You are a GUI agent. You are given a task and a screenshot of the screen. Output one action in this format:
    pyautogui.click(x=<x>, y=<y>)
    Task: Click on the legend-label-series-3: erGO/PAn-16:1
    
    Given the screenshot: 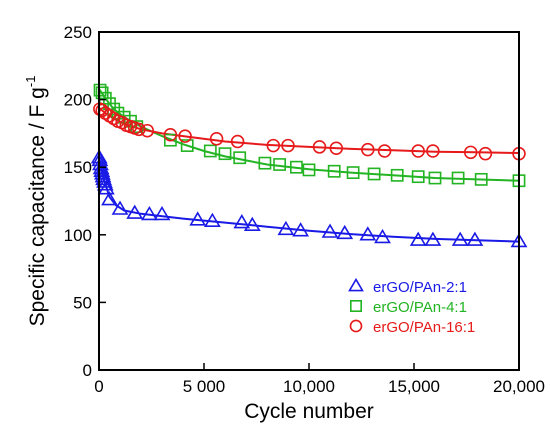 What is the action you would take?
    pyautogui.click(x=424, y=327)
    